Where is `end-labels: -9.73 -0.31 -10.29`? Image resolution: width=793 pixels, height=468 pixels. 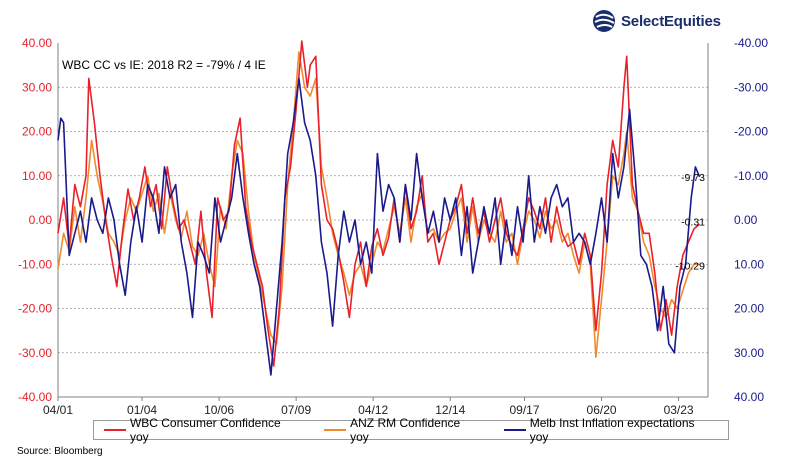 end-labels: -9.73 -0.31 -10.29 is located at coordinates (690, 222).